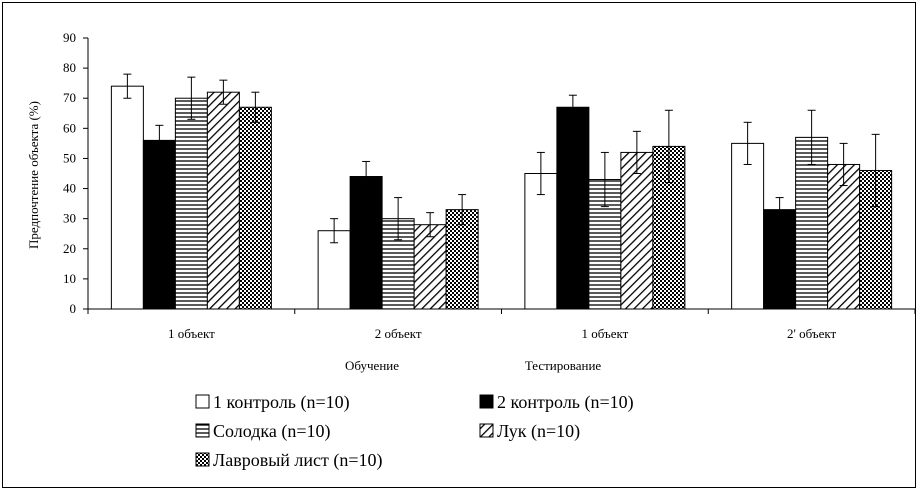 Image resolution: width=920 pixels, height=492 pixels. What do you see at coordinates (69, 188) in the screenshot?
I see `y-tick-label: 40` at bounding box center [69, 188].